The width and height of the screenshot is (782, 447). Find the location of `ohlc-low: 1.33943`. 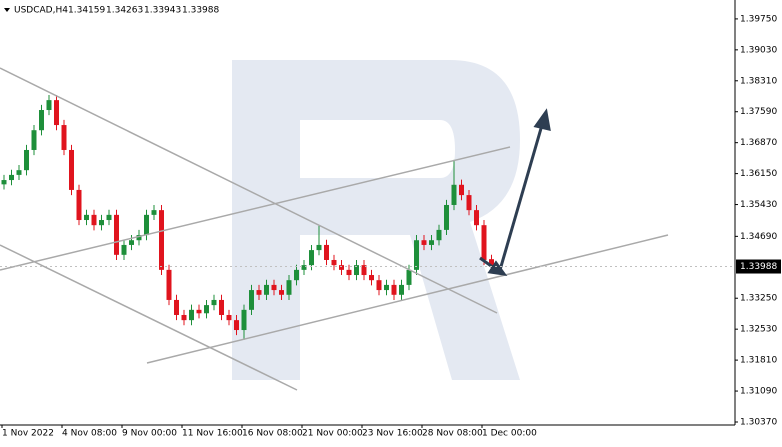

ohlc-low: 1.33943 is located at coordinates (162, 11).